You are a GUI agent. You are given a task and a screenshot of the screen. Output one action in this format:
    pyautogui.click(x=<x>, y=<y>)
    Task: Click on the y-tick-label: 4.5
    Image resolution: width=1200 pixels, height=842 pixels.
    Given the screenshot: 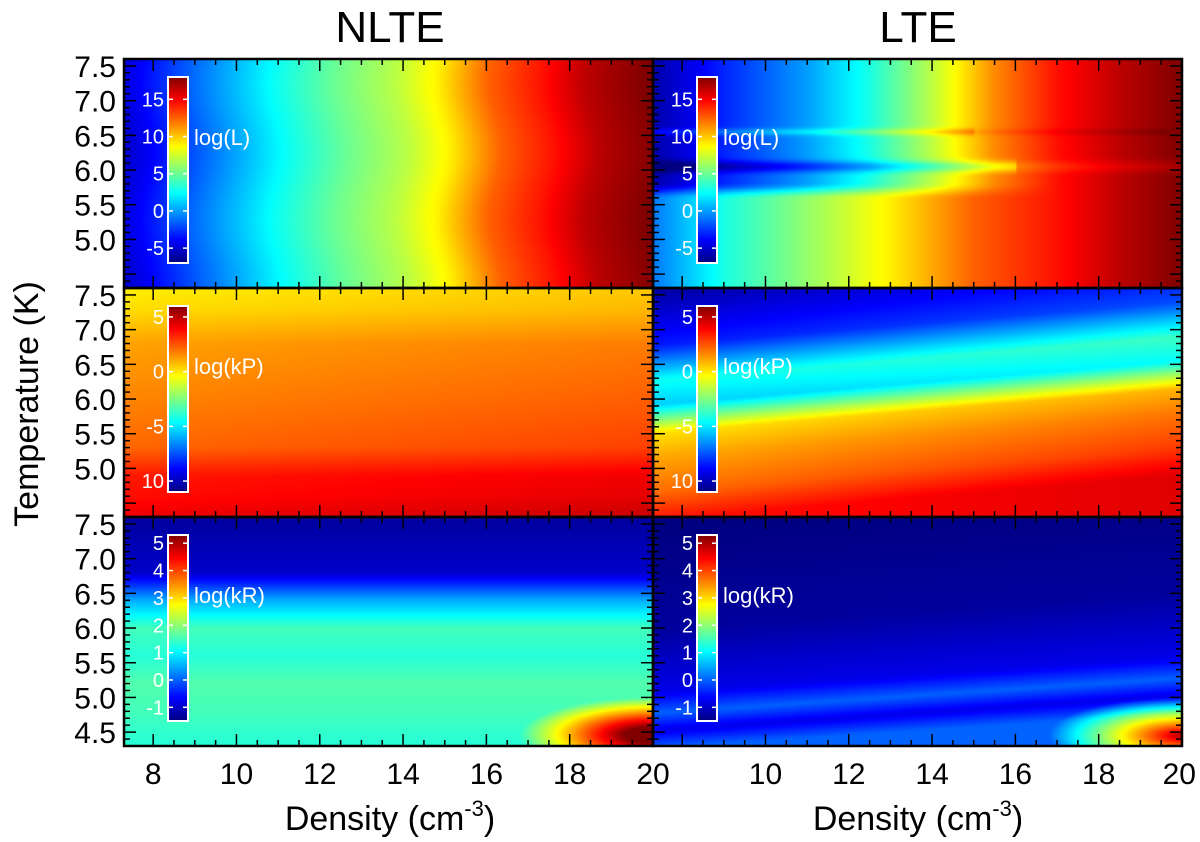 What is the action you would take?
    pyautogui.click(x=95, y=733)
    